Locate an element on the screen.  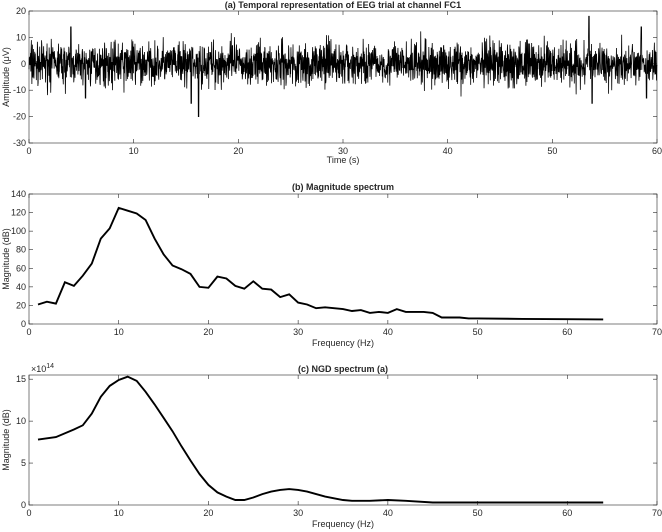
y-axis-label: Amplitude (μV) is located at coordinates (6, 77).